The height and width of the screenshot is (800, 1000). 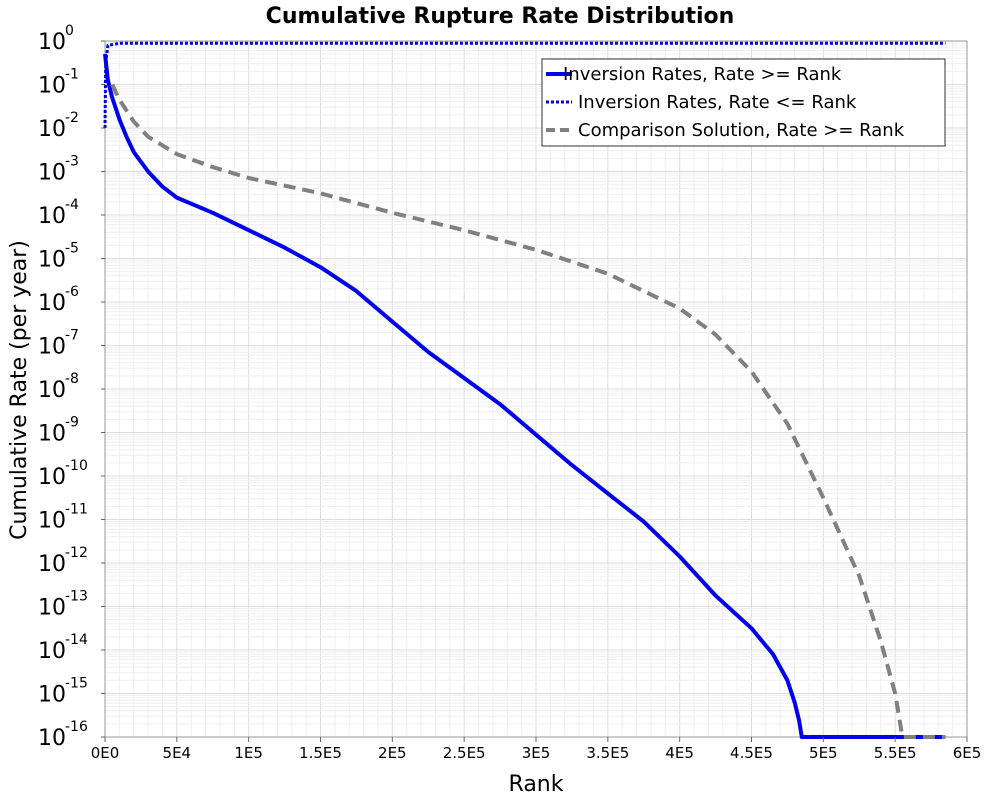 I want to click on x-axis-label: Rank, so click(x=536, y=784).